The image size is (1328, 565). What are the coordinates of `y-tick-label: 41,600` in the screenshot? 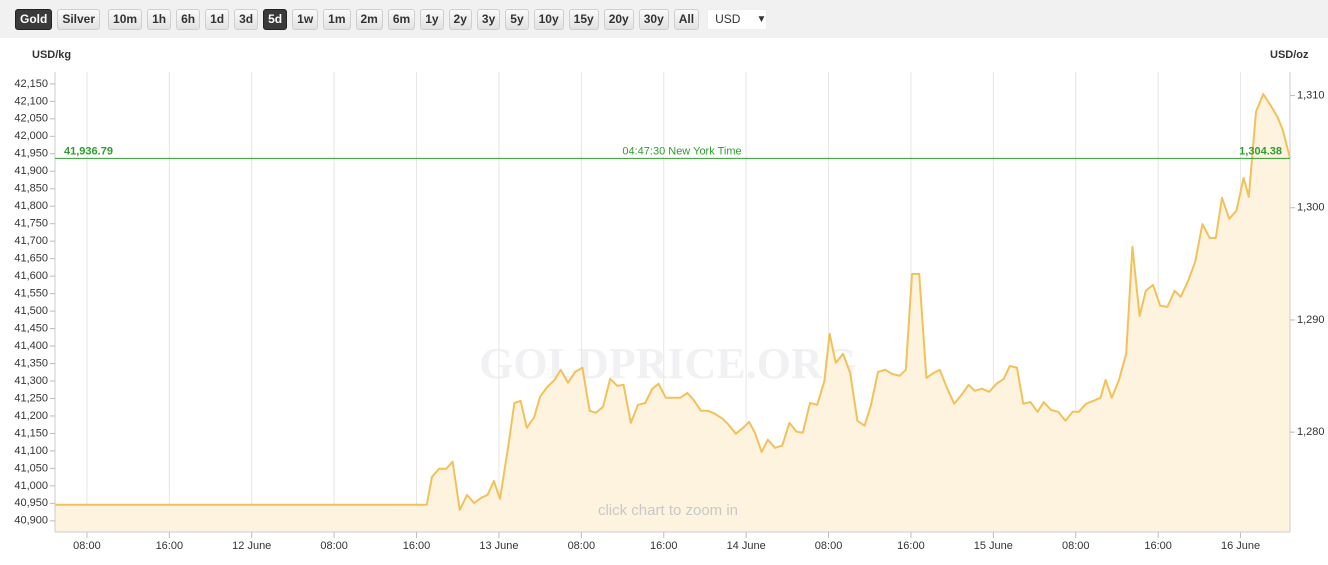 It's located at (31, 276).